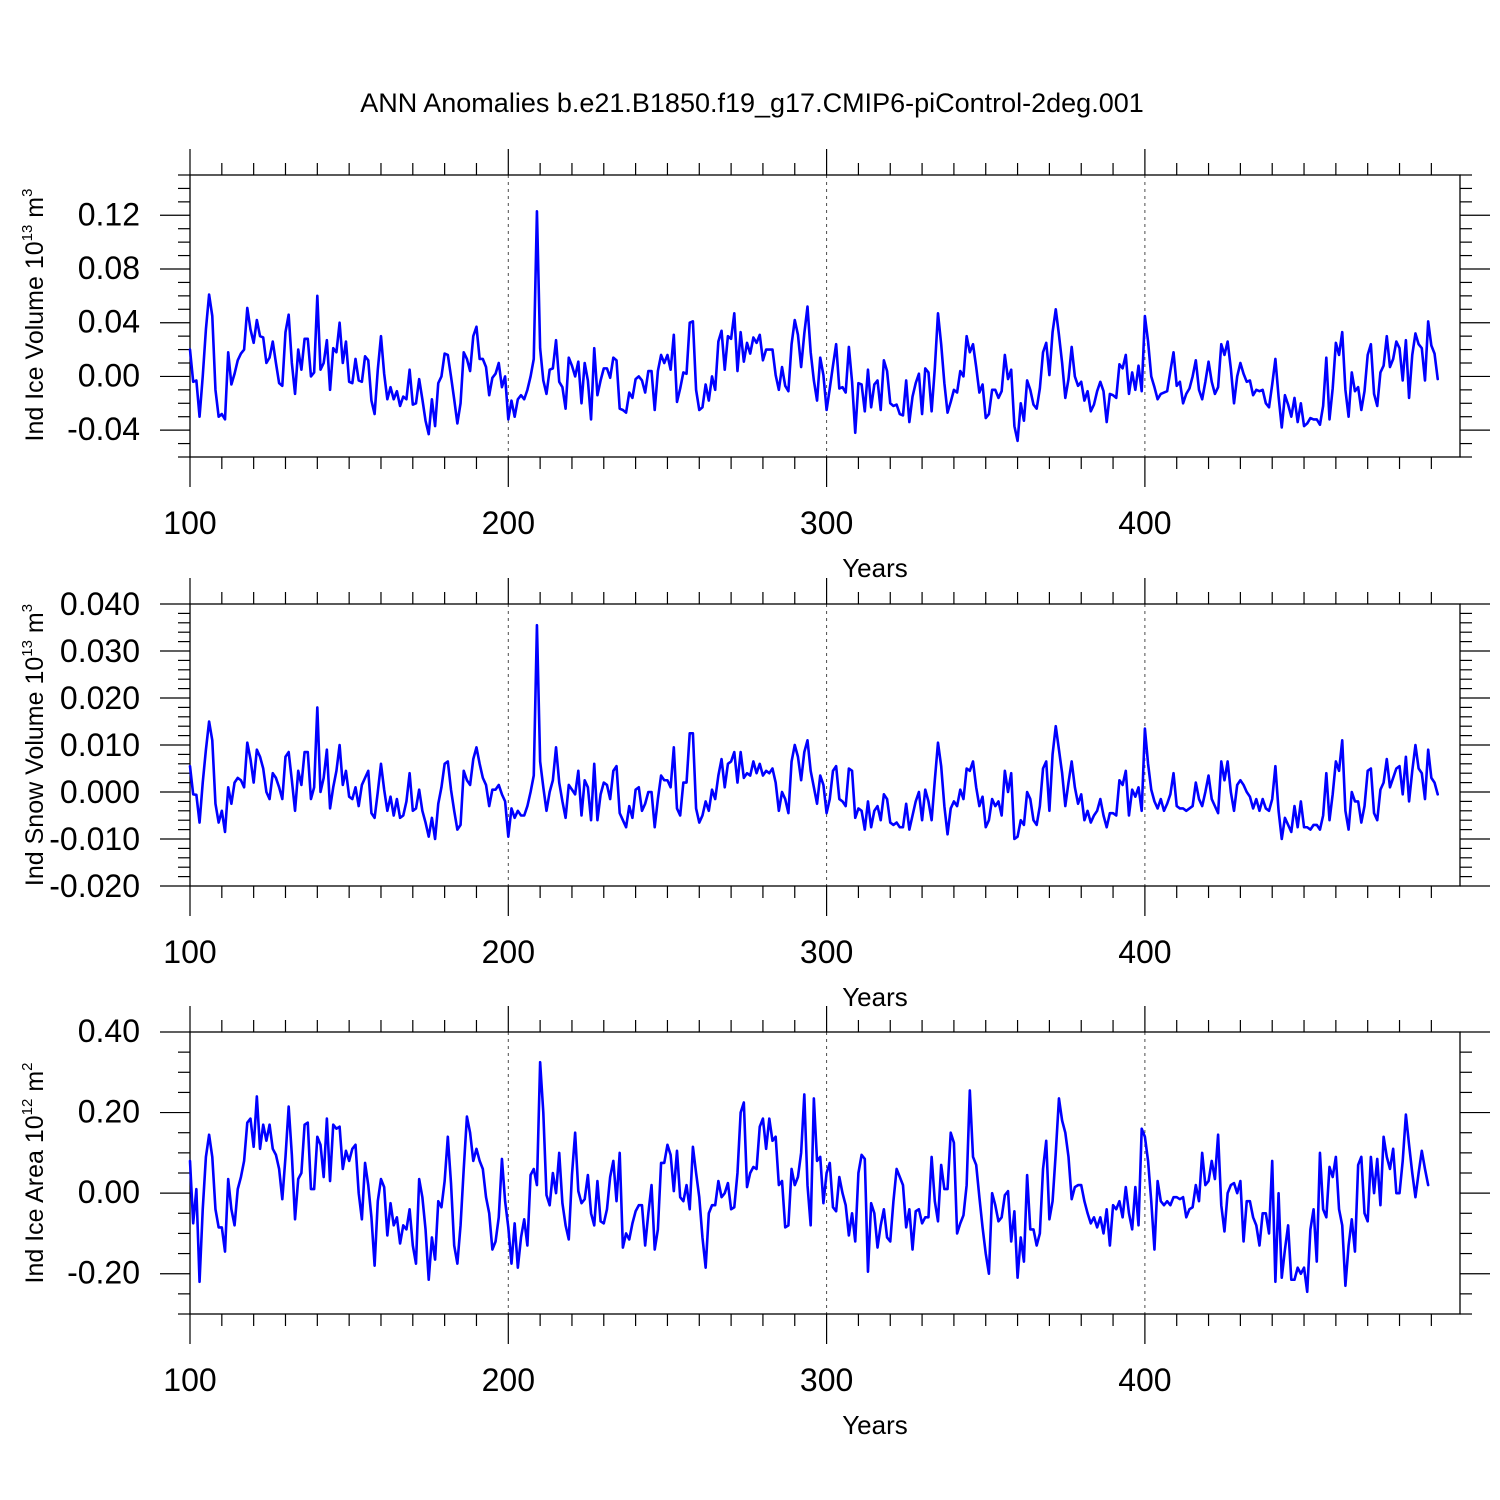 This screenshot has height=1500, width=1500. What do you see at coordinates (100, 651) in the screenshot?
I see `y-tick-label: 0.030` at bounding box center [100, 651].